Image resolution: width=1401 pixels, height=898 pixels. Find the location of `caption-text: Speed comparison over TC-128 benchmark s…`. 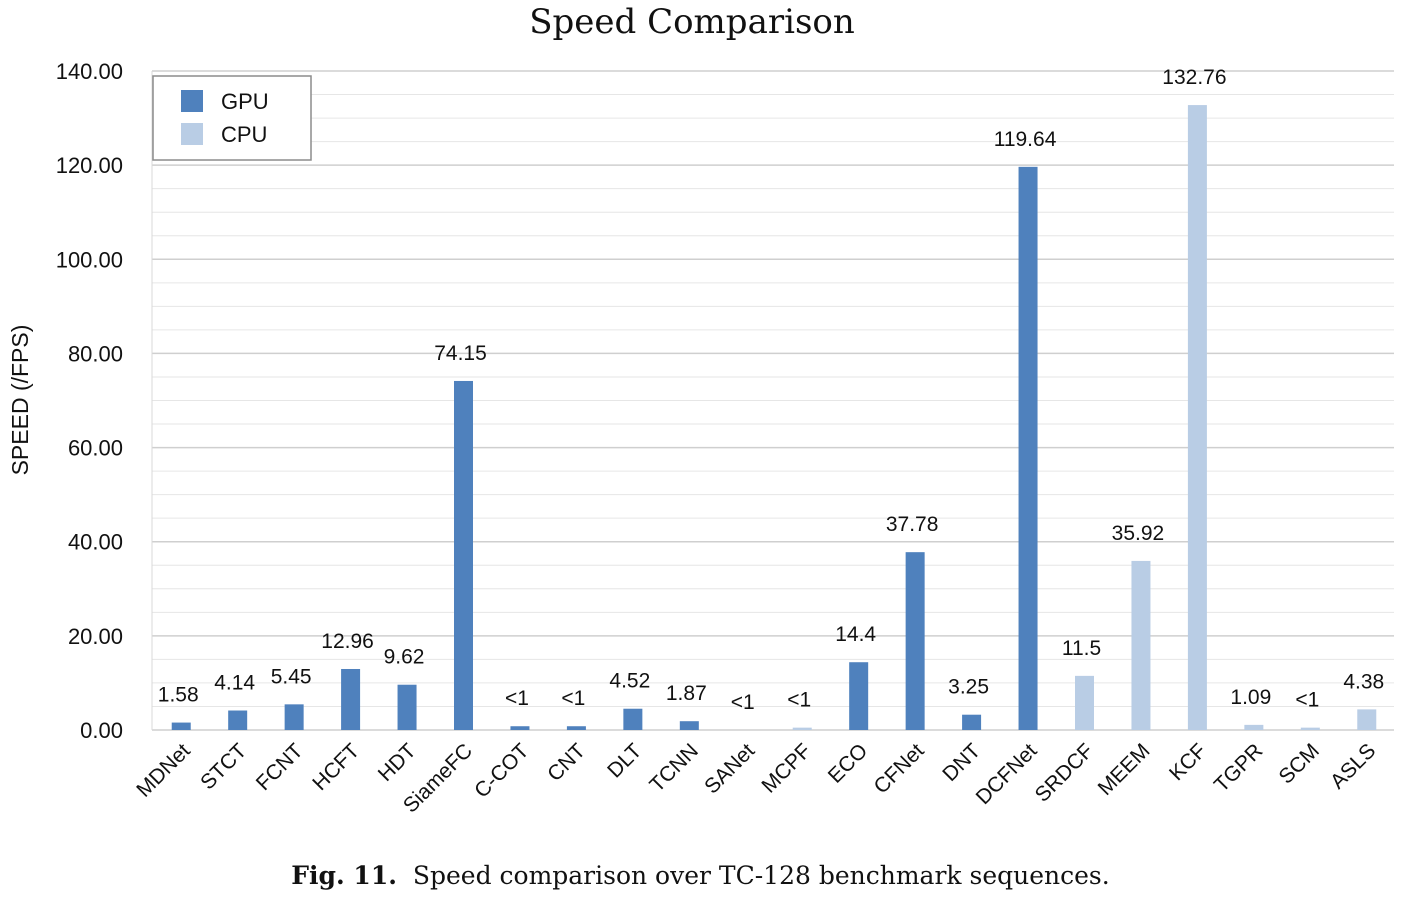

caption-text: Speed comparison over TC-128 benchmark s… is located at coordinates (761, 875).